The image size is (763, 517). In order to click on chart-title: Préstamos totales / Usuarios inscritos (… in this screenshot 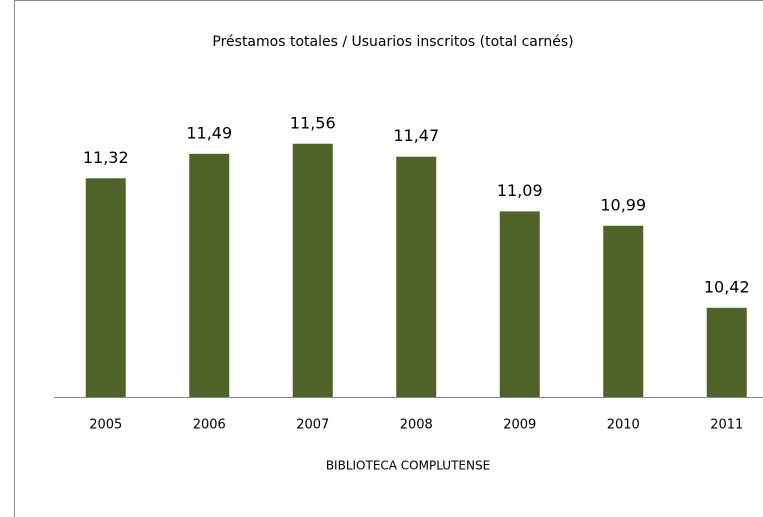, I will do `click(392, 42)`.